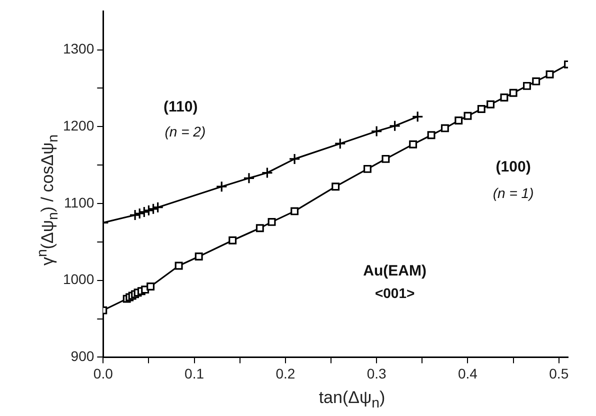 The image size is (596, 416). What do you see at coordinates (394, 271) in the screenshot?
I see `annotation: Au(EAM)` at bounding box center [394, 271].